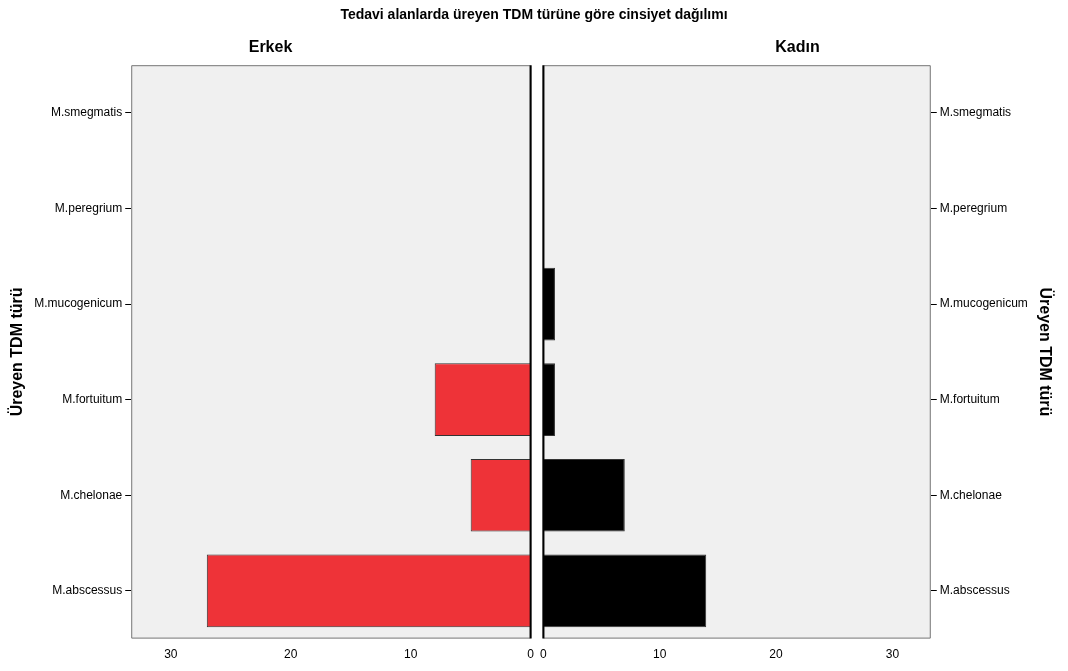 The image size is (1068, 671). I want to click on chart-title: Tedavi alanlarda üreyen TDM türüne göre cinsiyet dağılımı, so click(534, 14).